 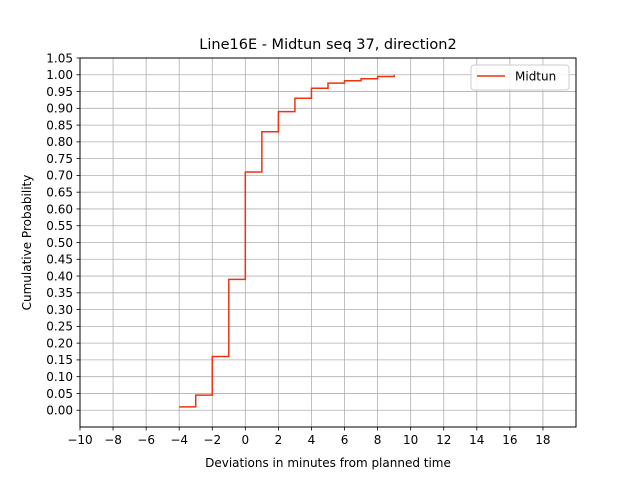 I want to click on x-axis-title: Deviations in minutes from planned time, so click(x=328, y=463).